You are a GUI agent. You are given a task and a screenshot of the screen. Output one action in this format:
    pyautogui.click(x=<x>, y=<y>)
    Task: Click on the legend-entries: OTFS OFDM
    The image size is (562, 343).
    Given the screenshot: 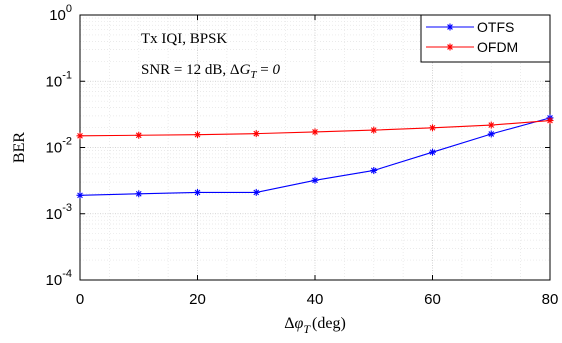 What is the action you would take?
    pyautogui.click(x=472, y=37)
    